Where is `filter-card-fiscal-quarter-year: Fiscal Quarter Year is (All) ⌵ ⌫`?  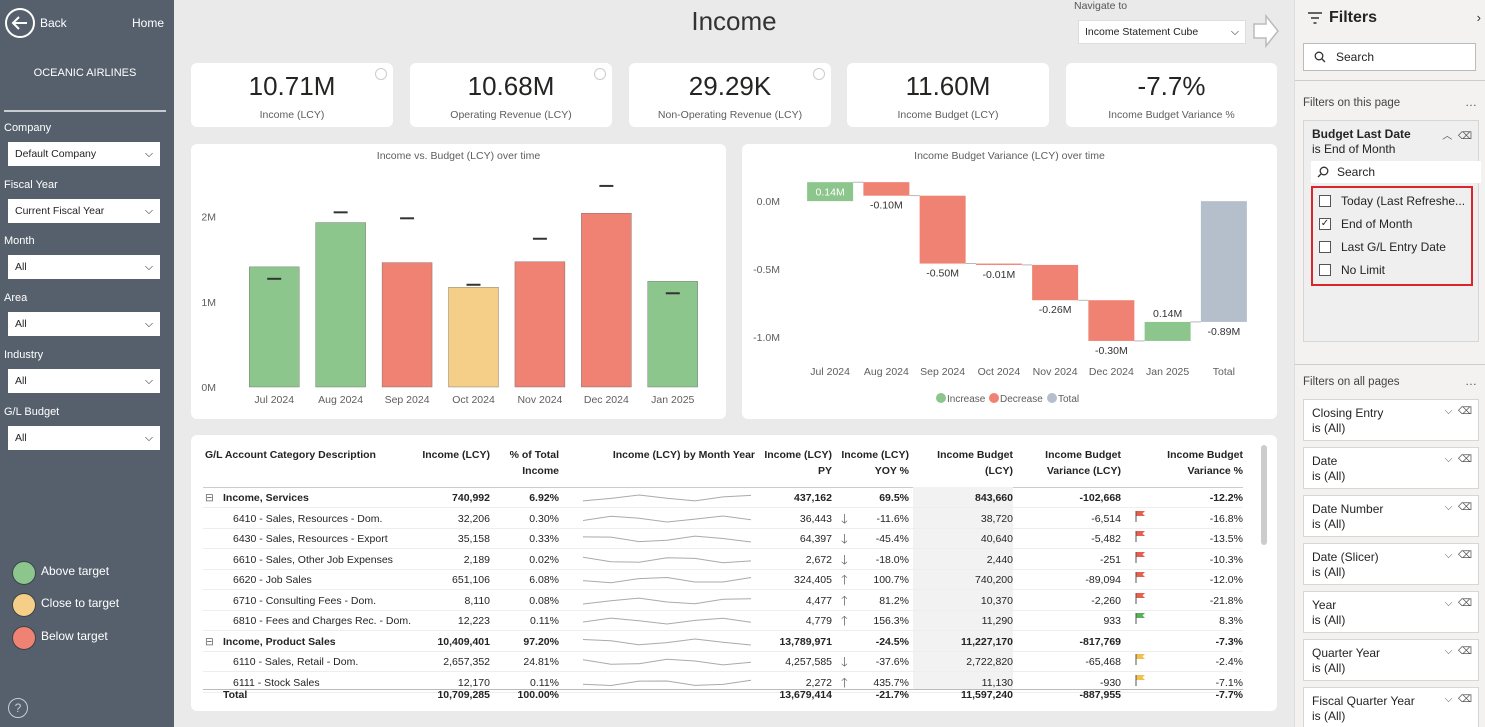 filter-card-fiscal-quarter-year: Fiscal Quarter Year is (All) ⌵ ⌫ is located at coordinates (1391, 707).